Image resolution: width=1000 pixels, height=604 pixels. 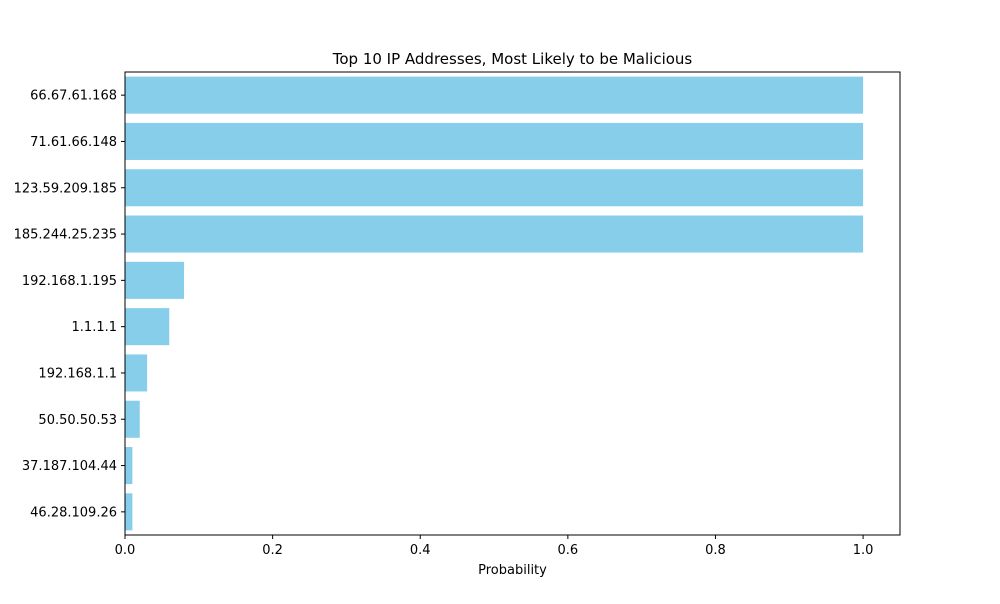 I want to click on y-tick-label: 192.168.1.195, so click(x=69, y=281).